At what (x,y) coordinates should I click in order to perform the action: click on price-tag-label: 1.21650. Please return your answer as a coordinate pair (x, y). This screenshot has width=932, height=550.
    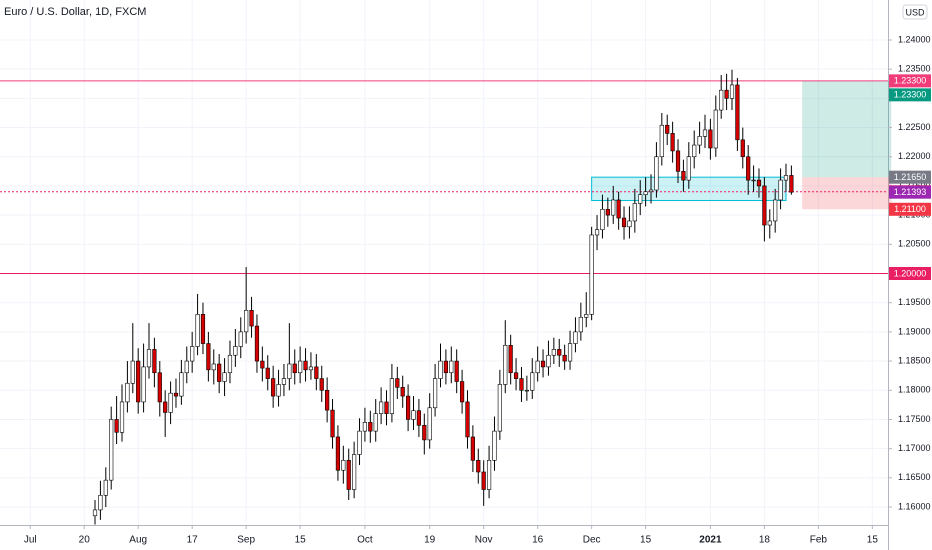
    Looking at the image, I should click on (910, 177).